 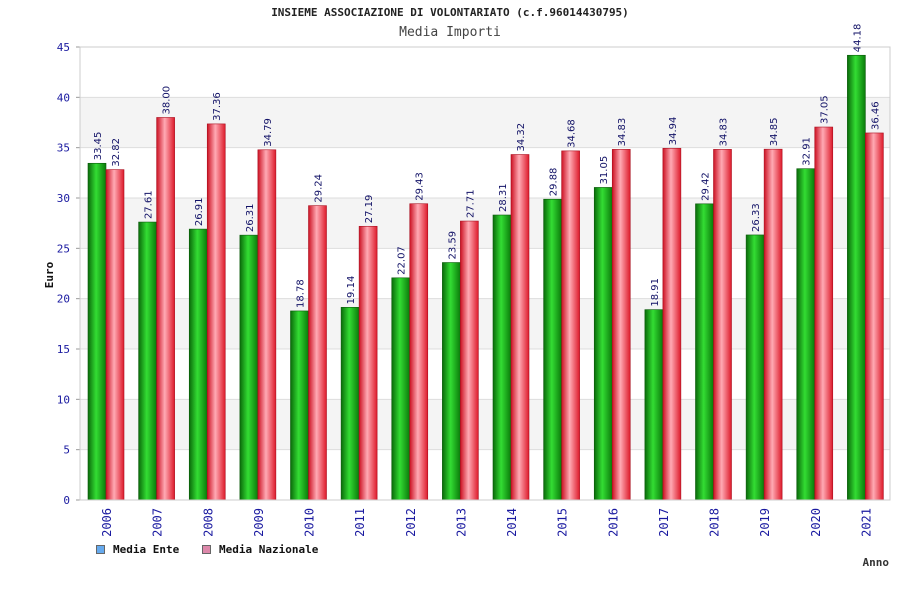 What do you see at coordinates (857, 38) in the screenshot?
I see `data-label-ente: 44.18` at bounding box center [857, 38].